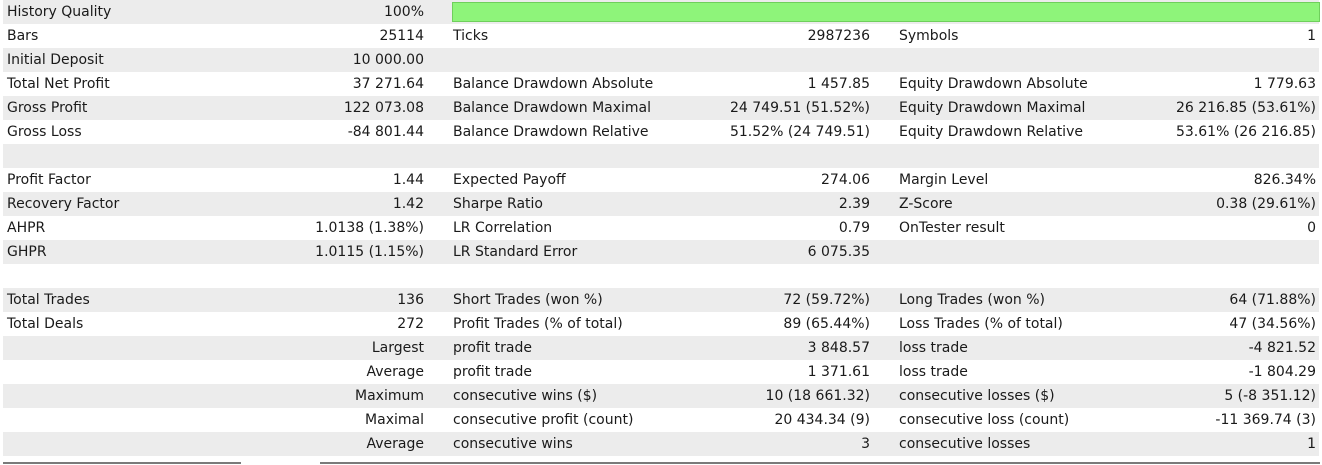  What do you see at coordinates (1245, 108) in the screenshot?
I see `value-c6: 26 216.85 (53.61%)` at bounding box center [1245, 108].